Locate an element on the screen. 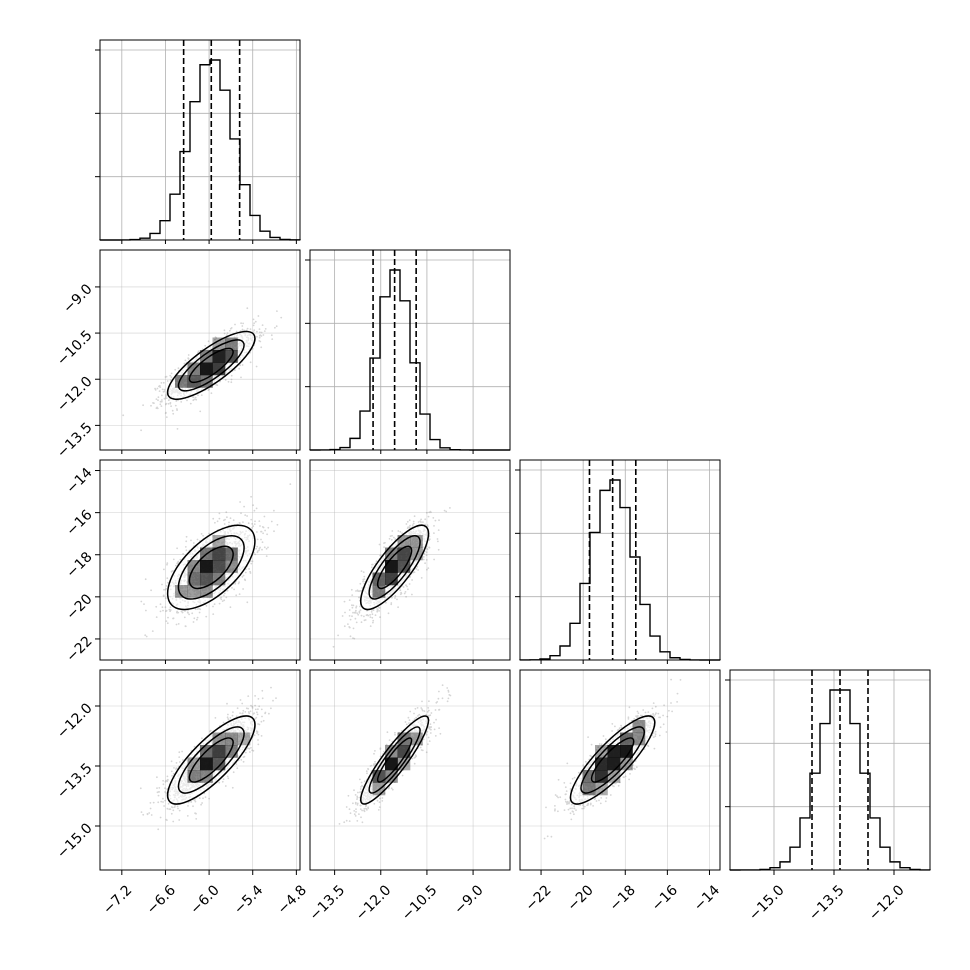  xtick-label-3-1: −13.5 is located at coordinates (827, 903).